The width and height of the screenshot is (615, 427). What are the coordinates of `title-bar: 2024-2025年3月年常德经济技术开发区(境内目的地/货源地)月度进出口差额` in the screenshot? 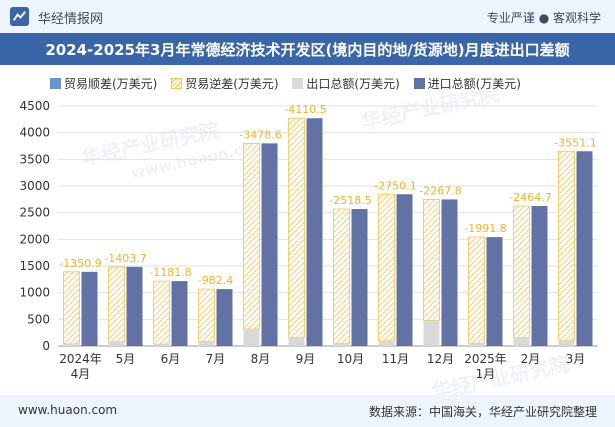 It's located at (307, 49).